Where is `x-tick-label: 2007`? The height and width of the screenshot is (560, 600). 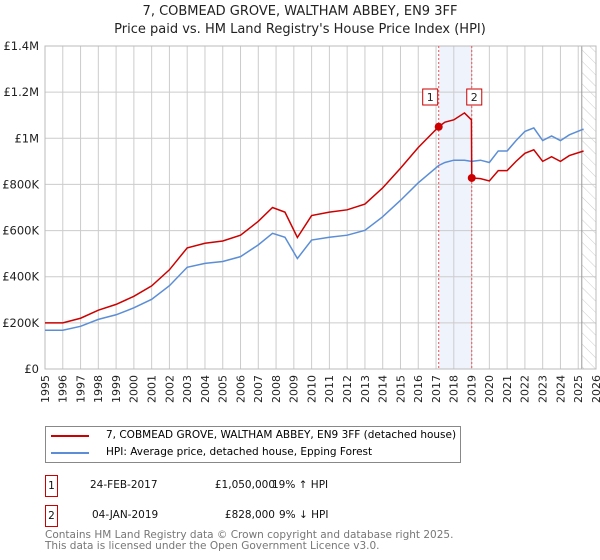
x-tick-label: 2007 is located at coordinates (258, 389).